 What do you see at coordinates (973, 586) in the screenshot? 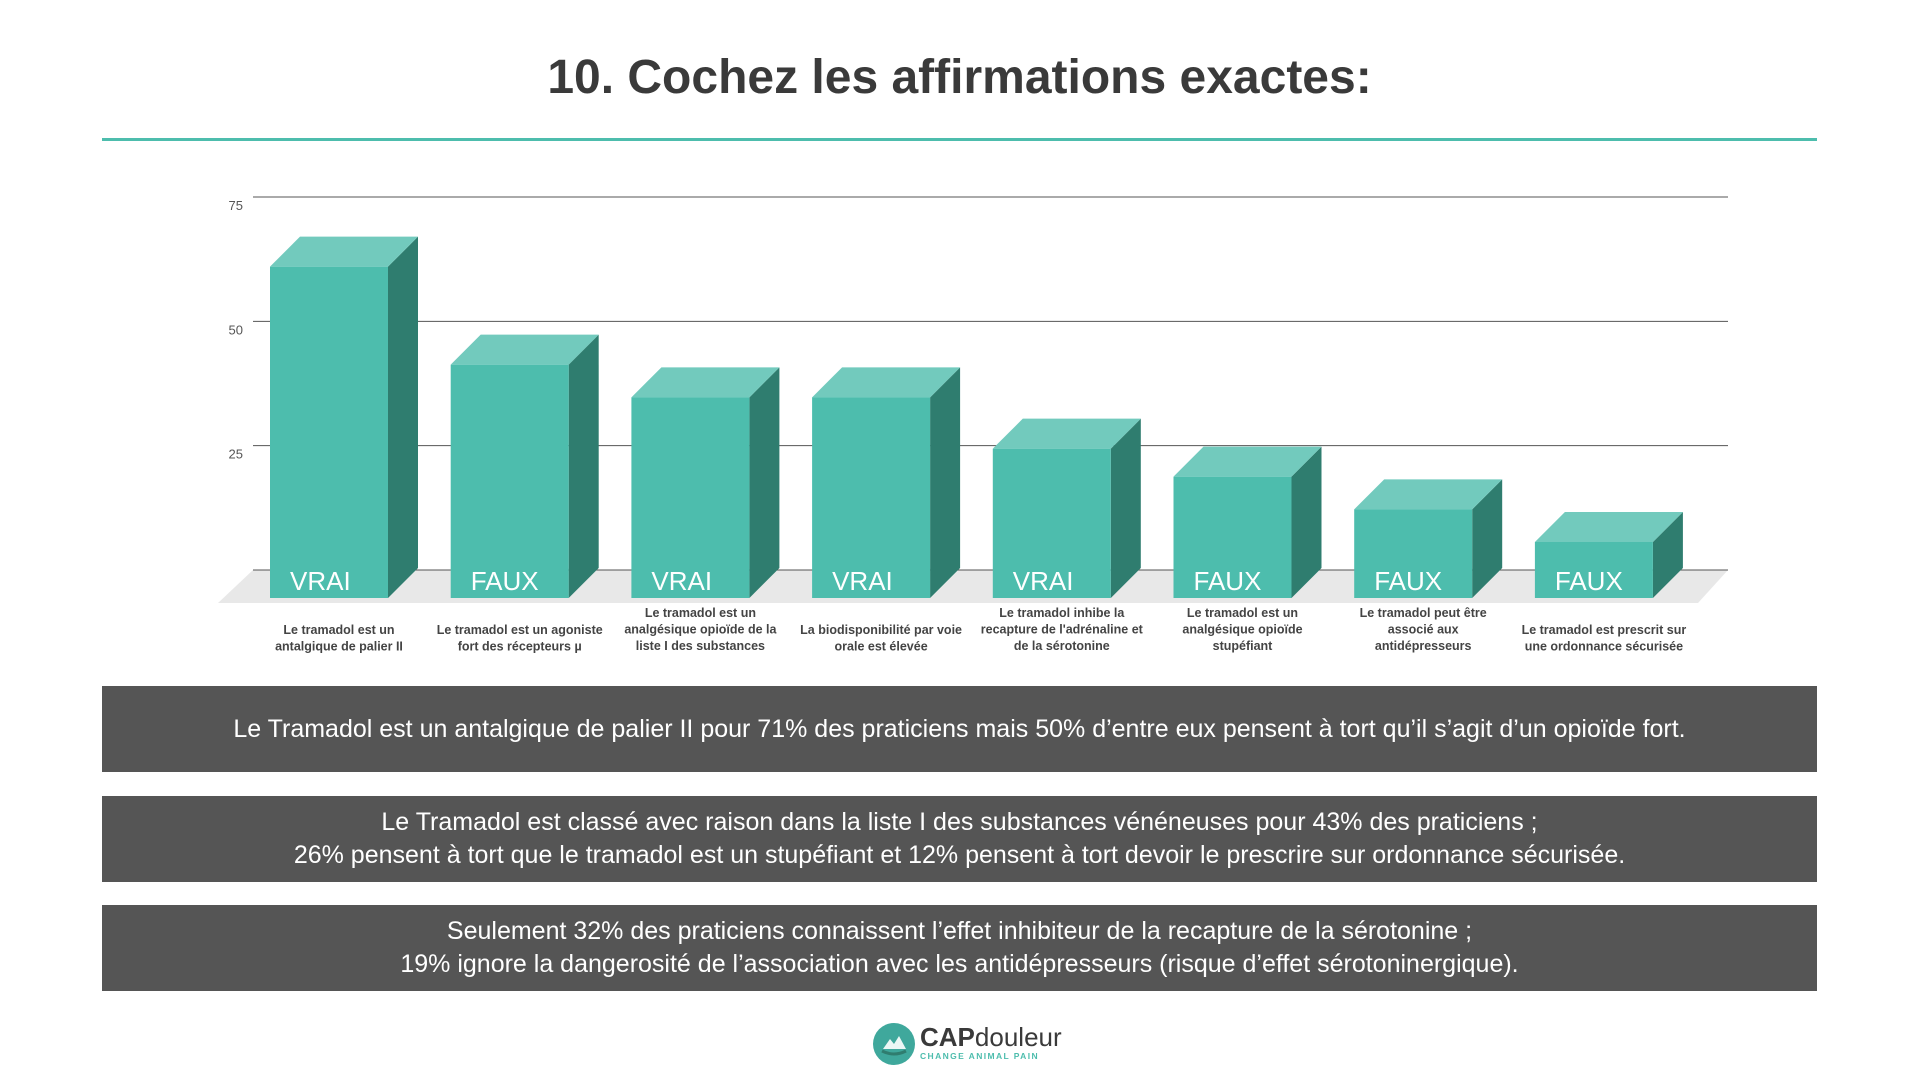
I see `chart-floor` at bounding box center [973, 586].